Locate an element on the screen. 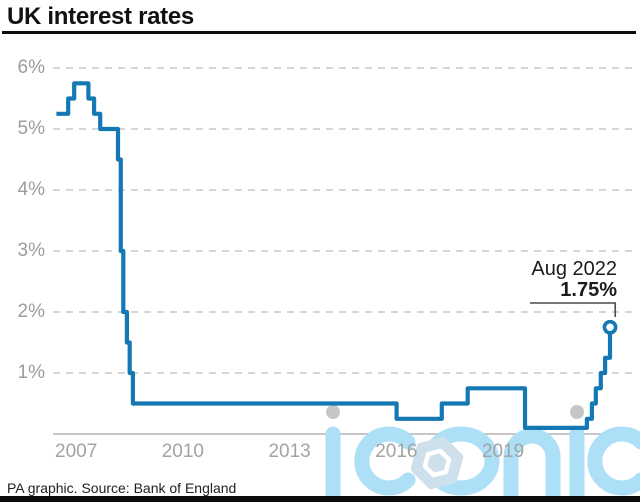 The height and width of the screenshot is (502, 640). y-axis-label: 6% is located at coordinates (31, 67).